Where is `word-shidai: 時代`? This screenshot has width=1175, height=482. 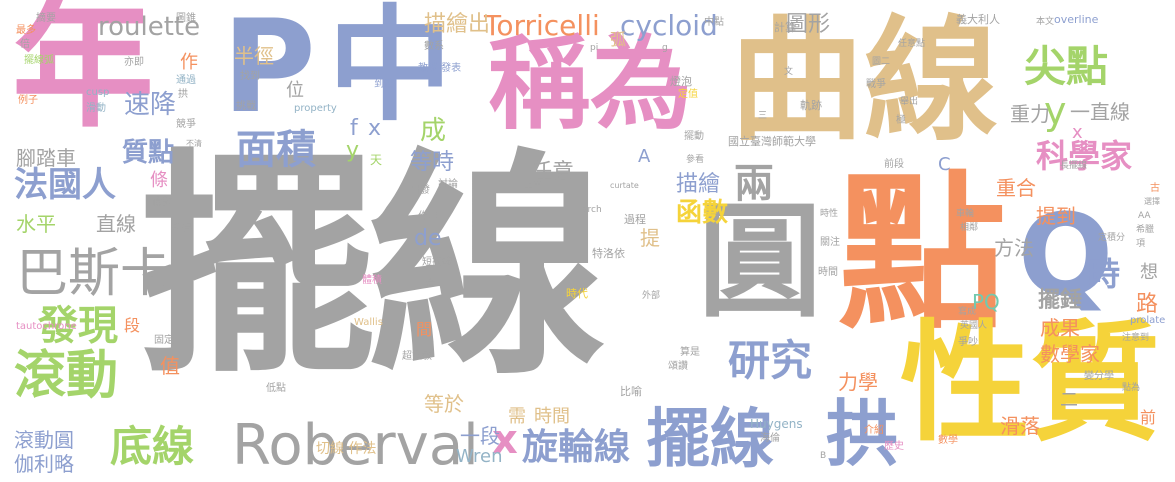 word-shidai: 時代 is located at coordinates (577, 293).